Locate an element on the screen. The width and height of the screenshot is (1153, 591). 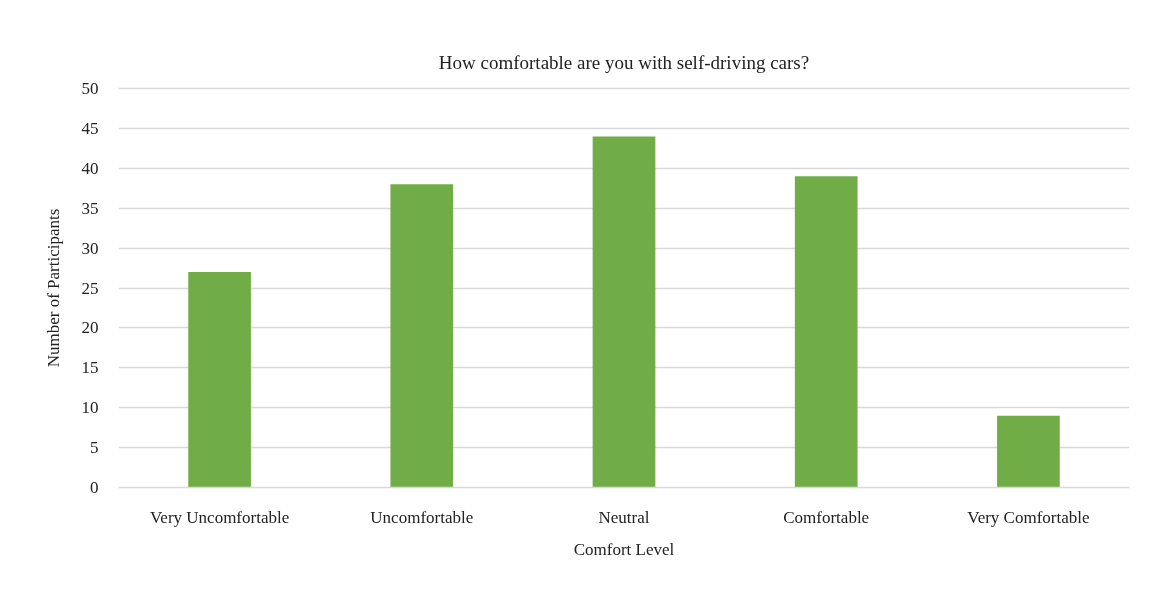
x-tick-label: Very Comfortable is located at coordinates (1028, 517).